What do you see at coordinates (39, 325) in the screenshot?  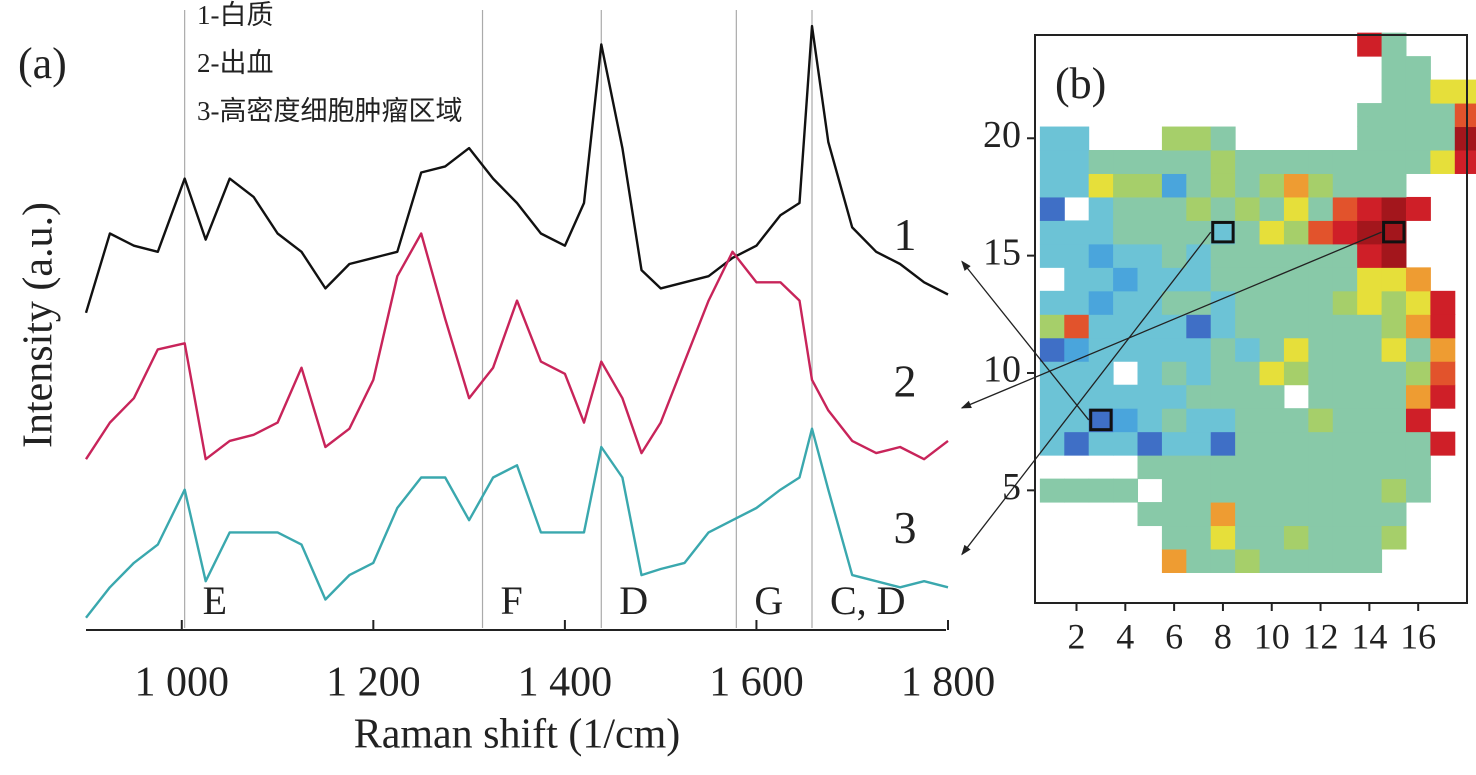 I see `y-axis-title: Intensity (a.u.)` at bounding box center [39, 325].